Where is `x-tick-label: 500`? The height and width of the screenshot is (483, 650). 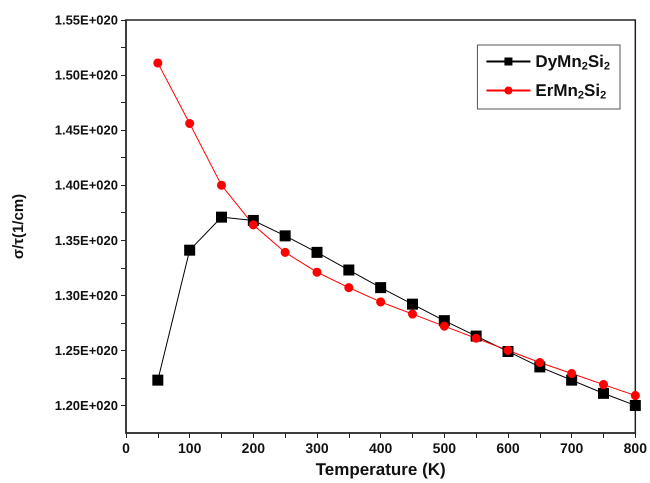
x-tick-label: 500 is located at coordinates (444, 448).